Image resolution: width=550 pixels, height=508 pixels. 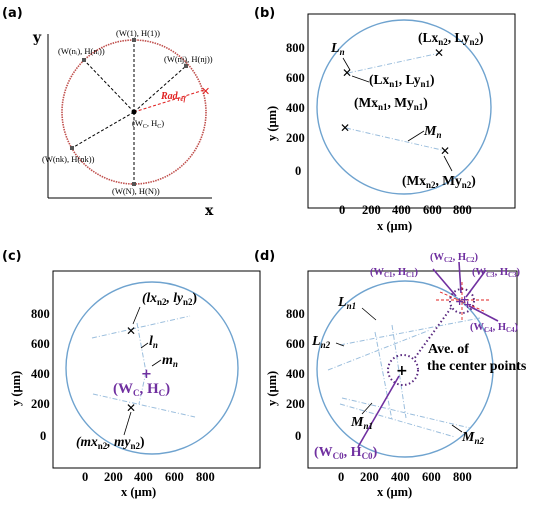 What do you see at coordinates (141, 327) in the screenshot?
I see `chord-ln` at bounding box center [141, 327].